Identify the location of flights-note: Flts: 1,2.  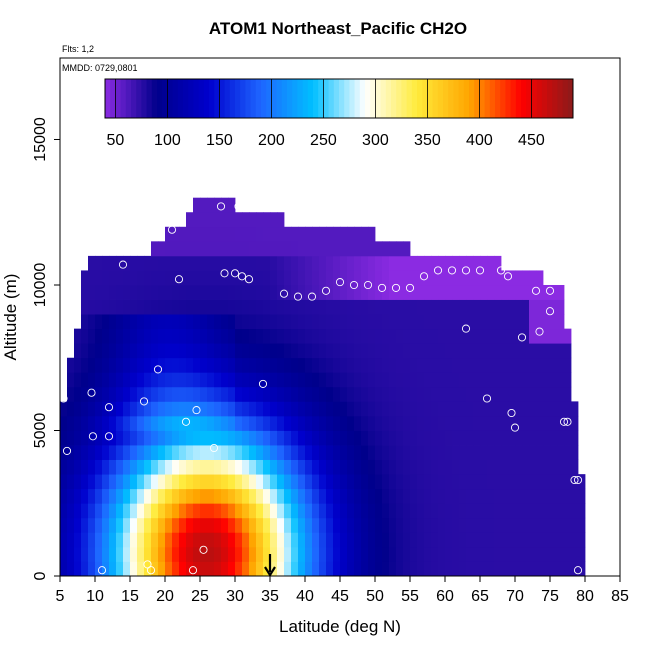
(78, 49).